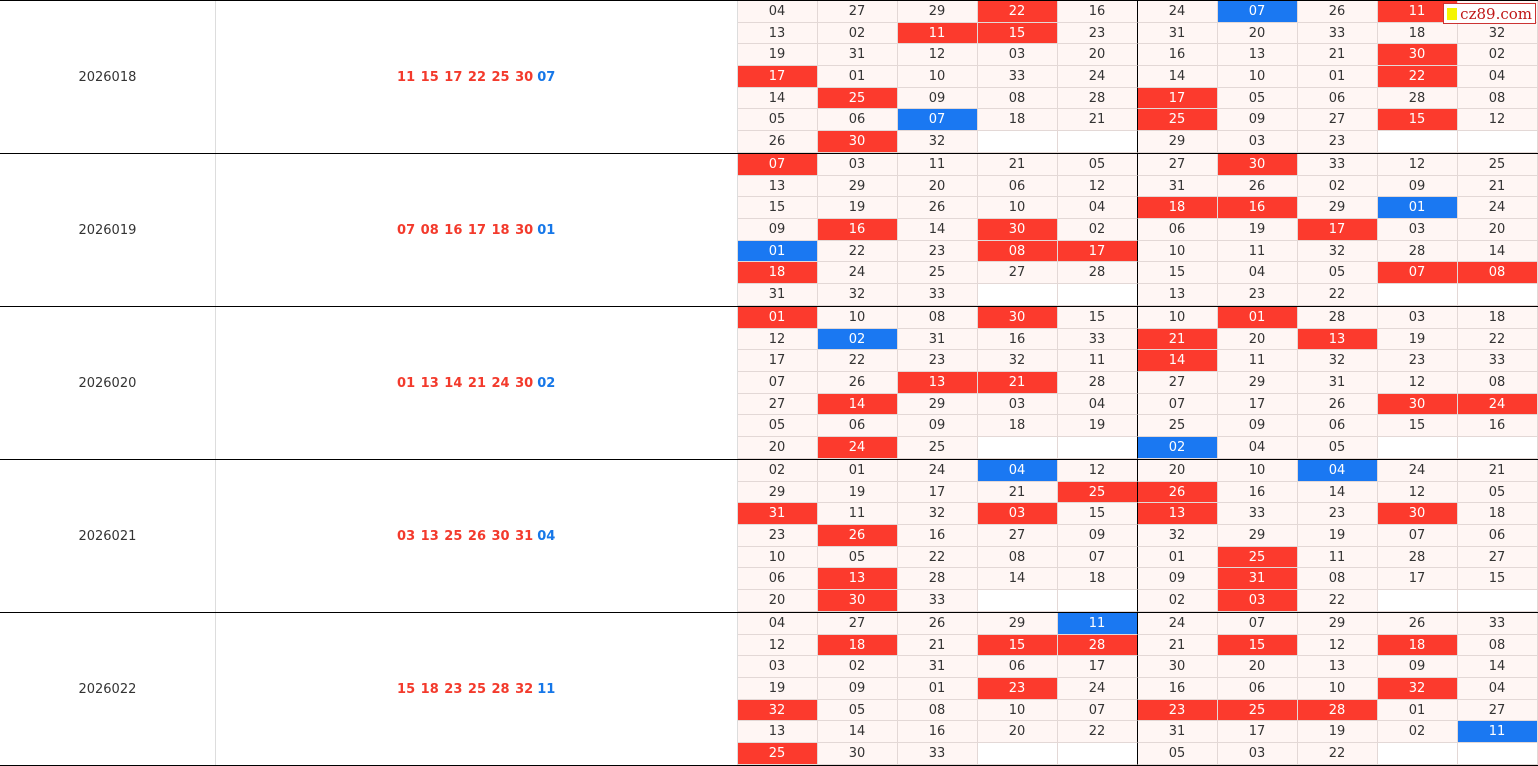 The image size is (1538, 766). Describe the element at coordinates (1137, 251) in the screenshot. I see `grid-row: 01 22 23 08 17 10 11 32 28 14` at that location.